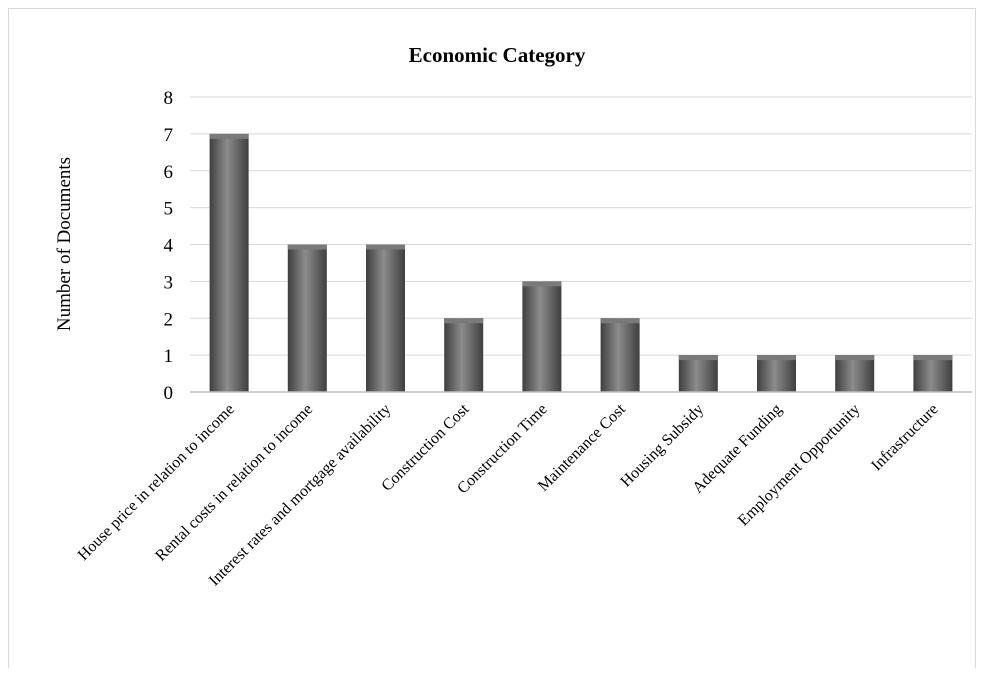  Describe the element at coordinates (169, 319) in the screenshot. I see `y-tick-label: 2` at that location.